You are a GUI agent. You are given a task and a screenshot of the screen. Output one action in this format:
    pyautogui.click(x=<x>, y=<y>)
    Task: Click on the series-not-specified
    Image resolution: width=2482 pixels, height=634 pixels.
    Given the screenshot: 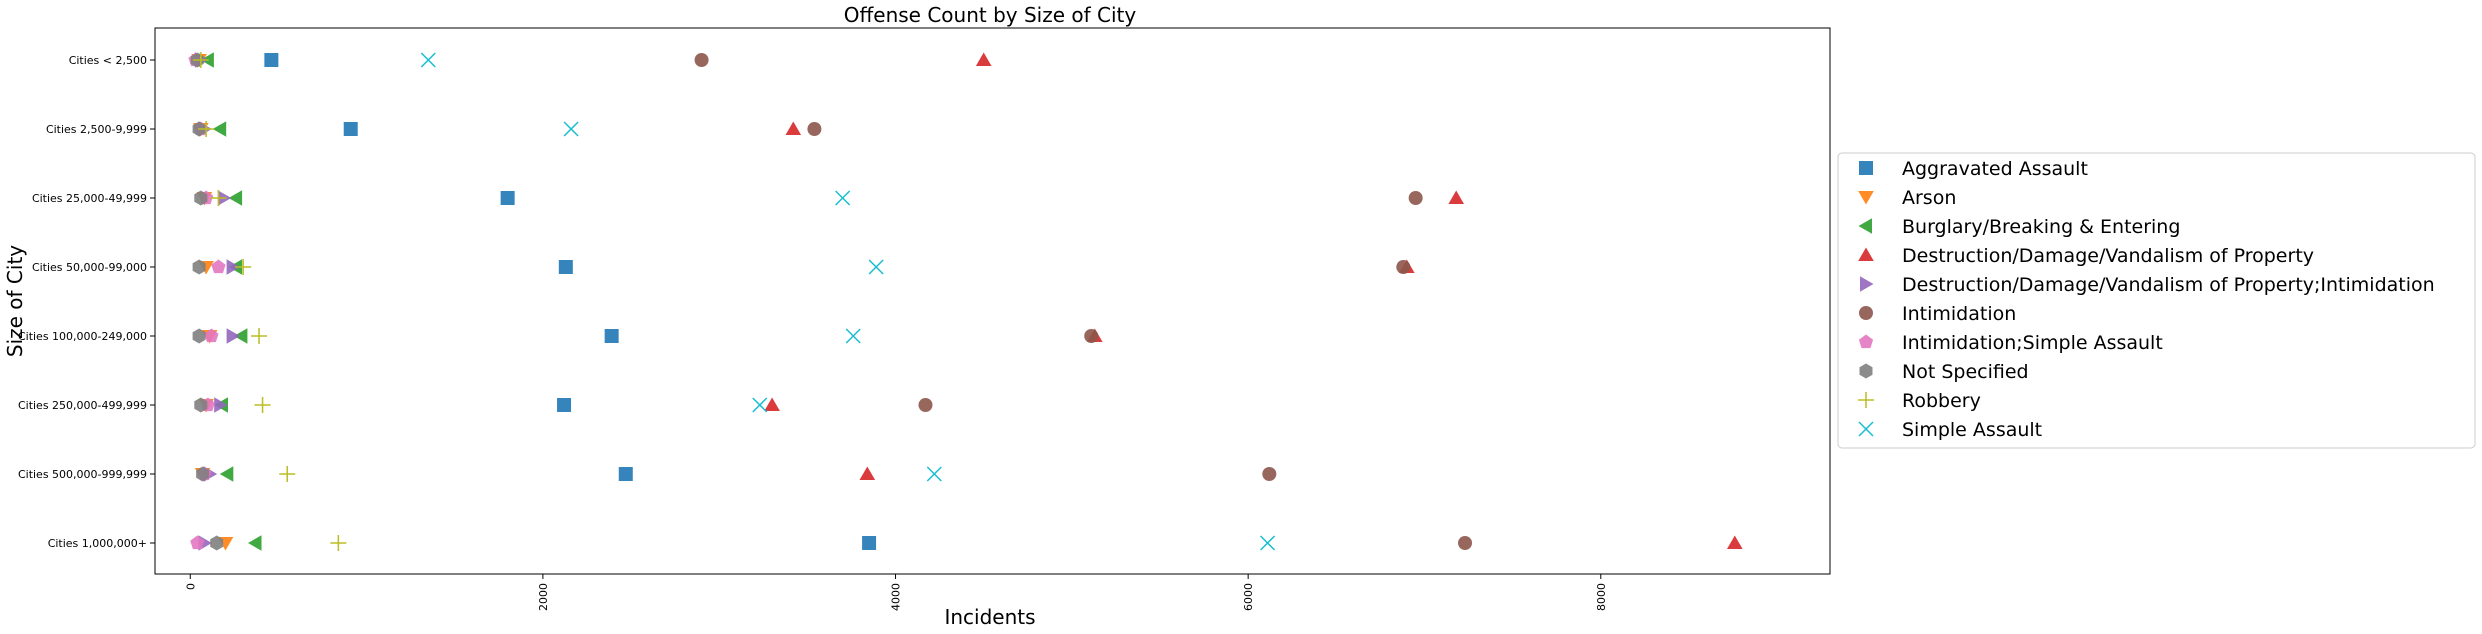 What is the action you would take?
    pyautogui.click(x=207, y=301)
    